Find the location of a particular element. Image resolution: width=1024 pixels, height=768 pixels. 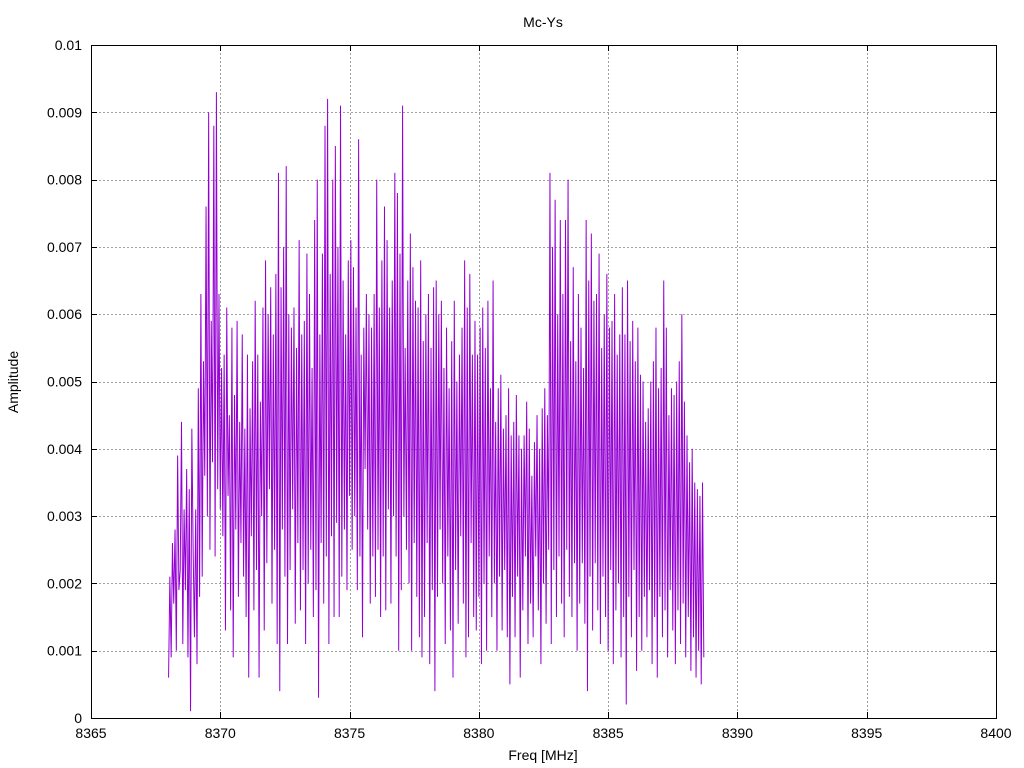

chart-title: Mc-Ys is located at coordinates (543, 22).